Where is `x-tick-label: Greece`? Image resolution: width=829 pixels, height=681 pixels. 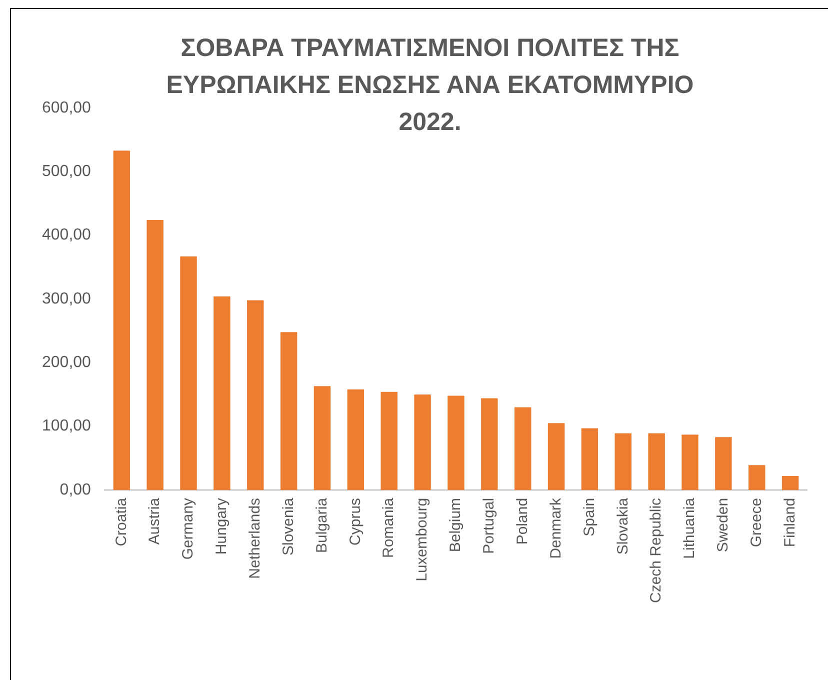 x-tick-label: Greece is located at coordinates (756, 523).